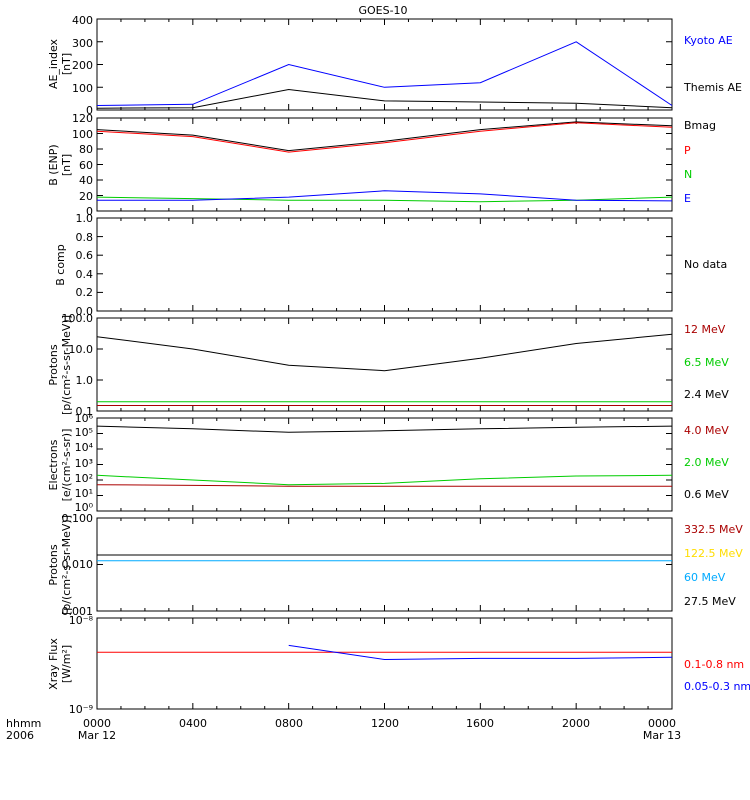 This screenshot has width=750, height=800. Describe the element at coordinates (576, 723) in the screenshot. I see `time-tick-label: 2000` at that location.